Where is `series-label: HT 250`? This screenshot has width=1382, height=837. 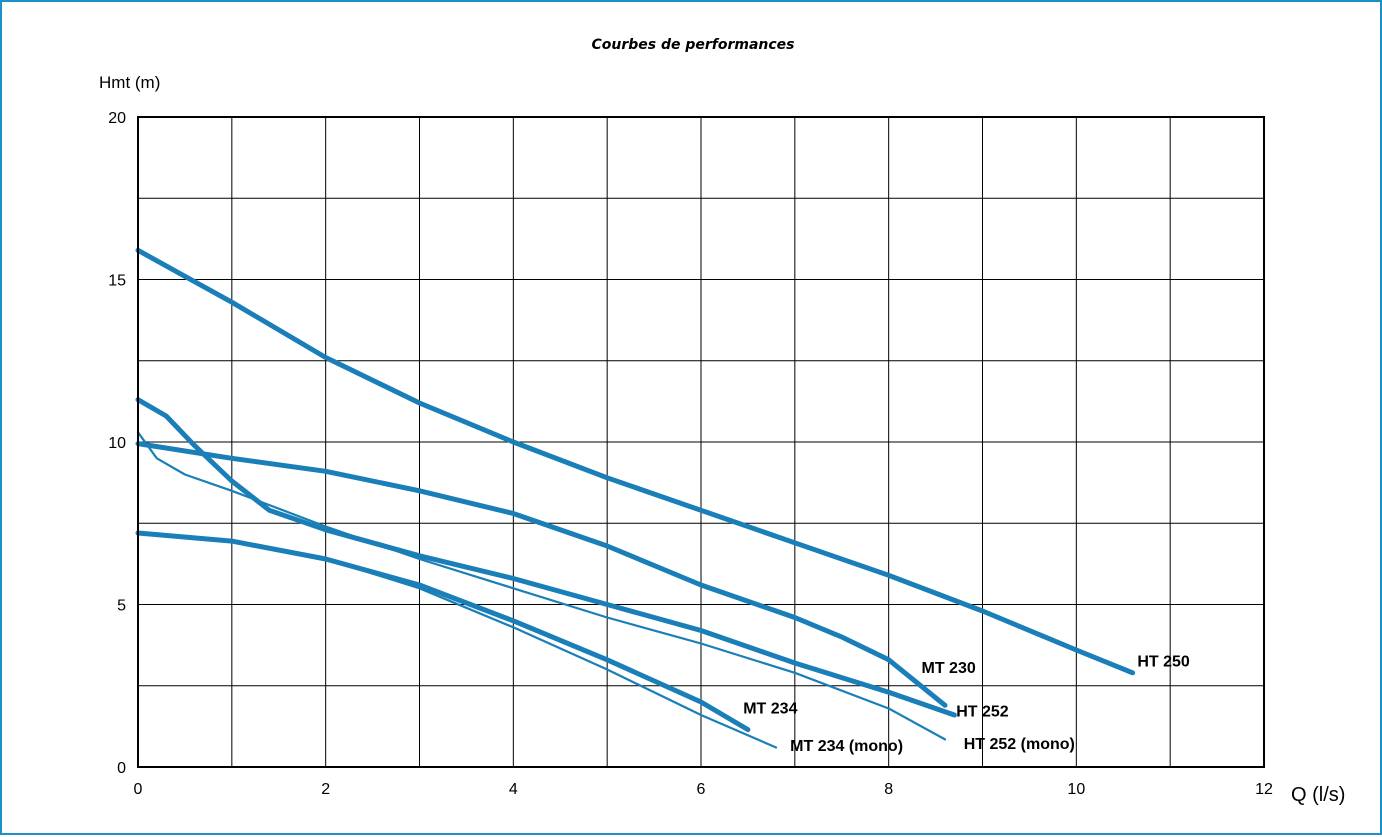 series-label: HT 250 is located at coordinates (1163, 661).